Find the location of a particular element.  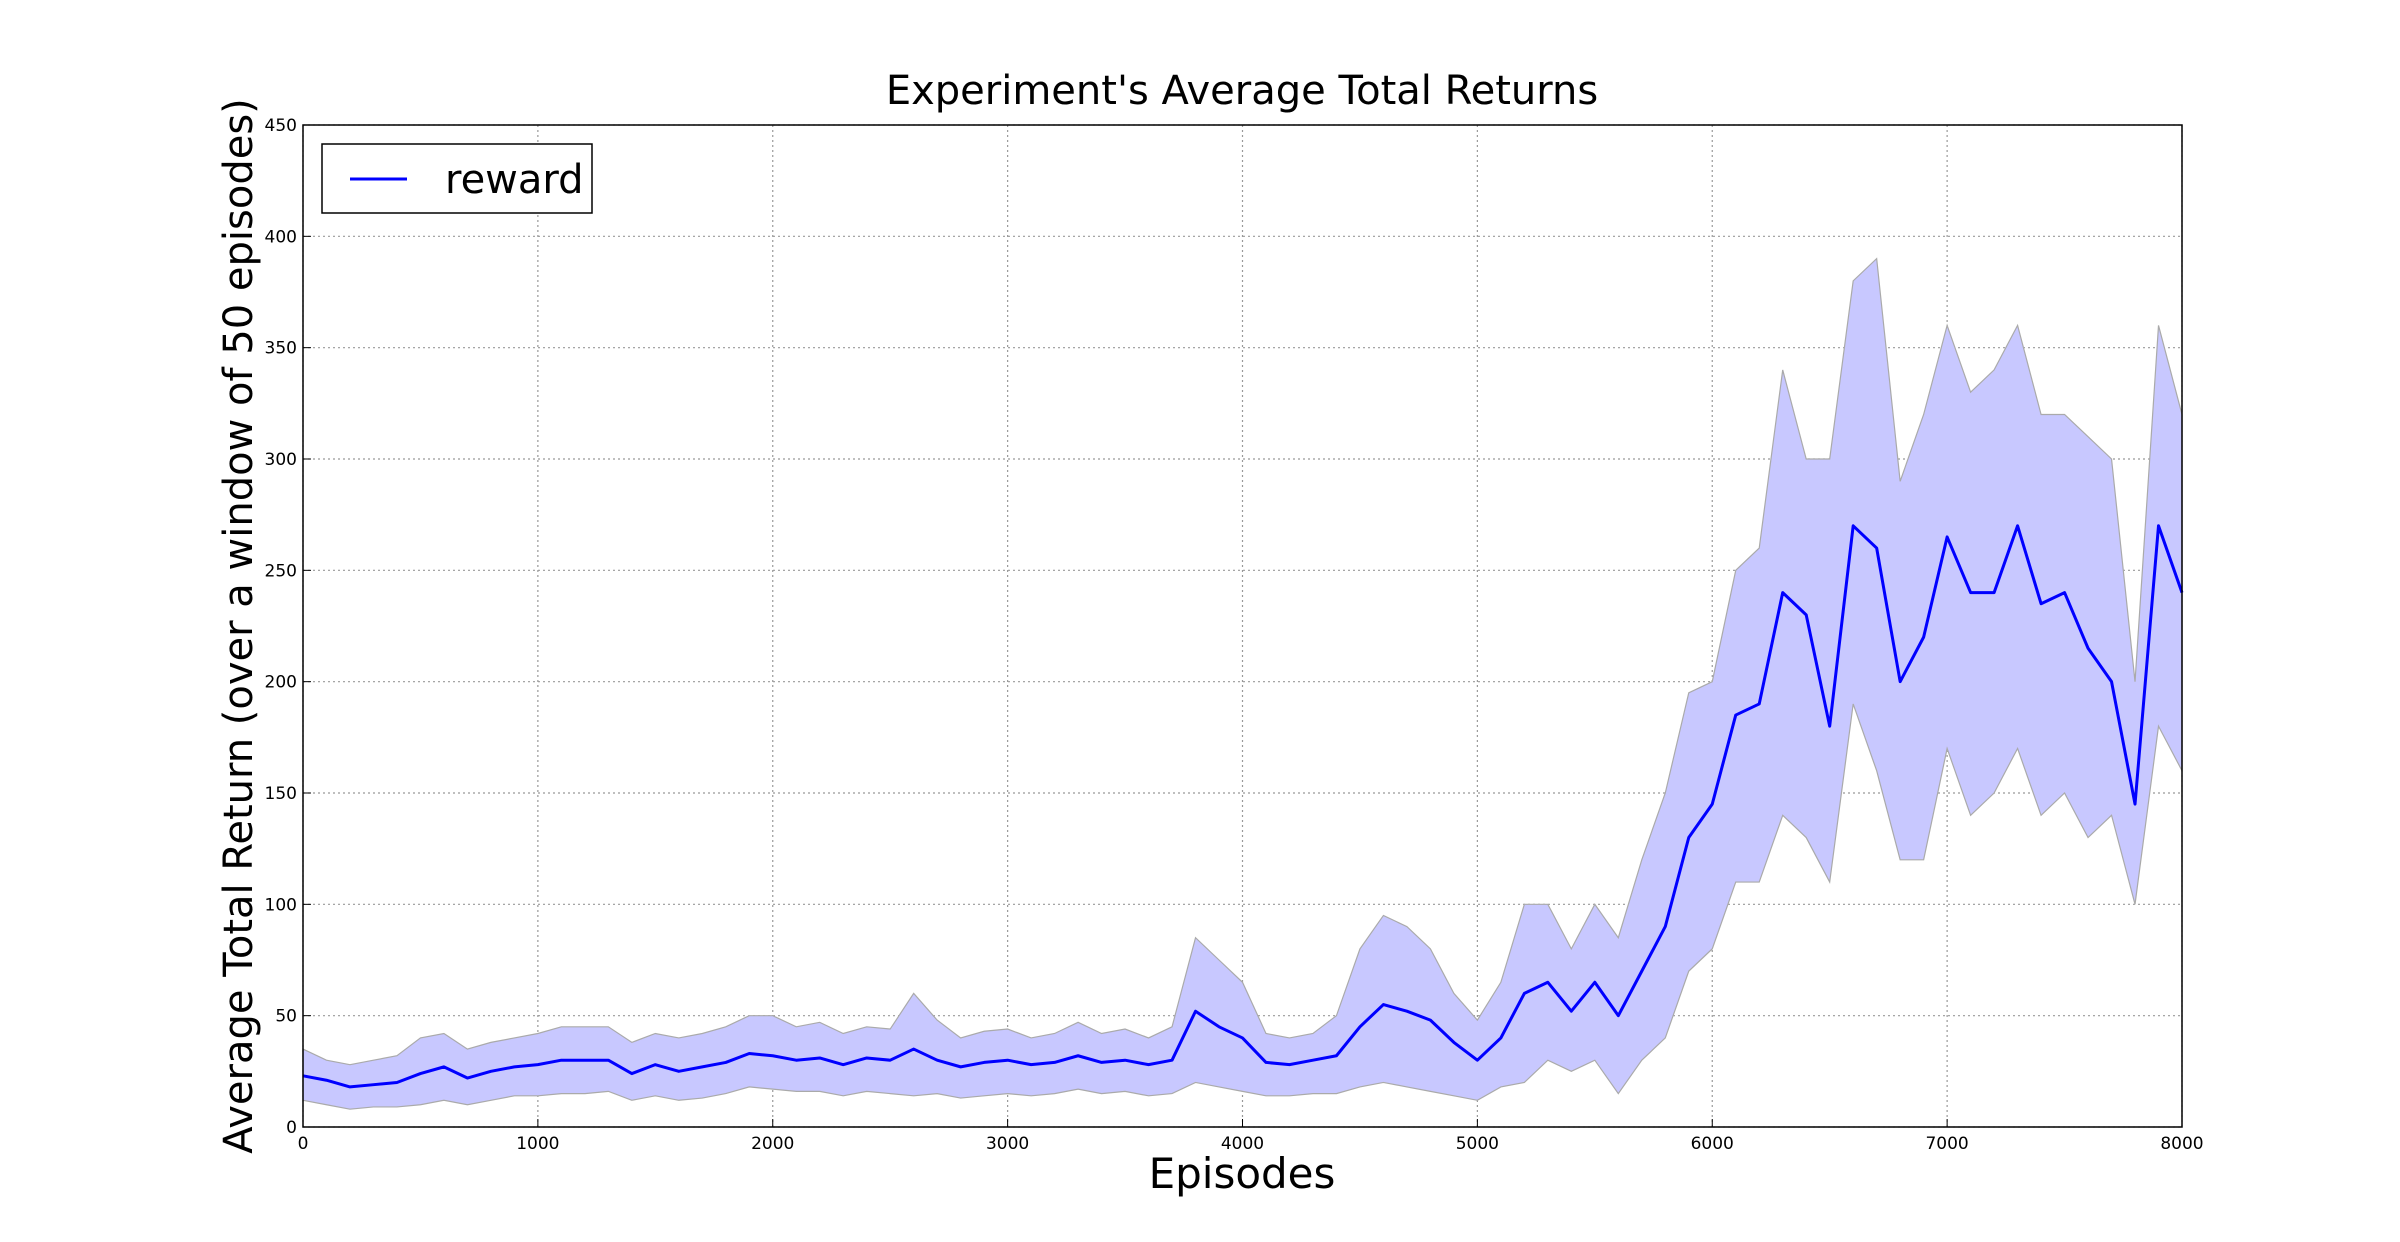

x-tick-label: 4000 is located at coordinates (1242, 1144).